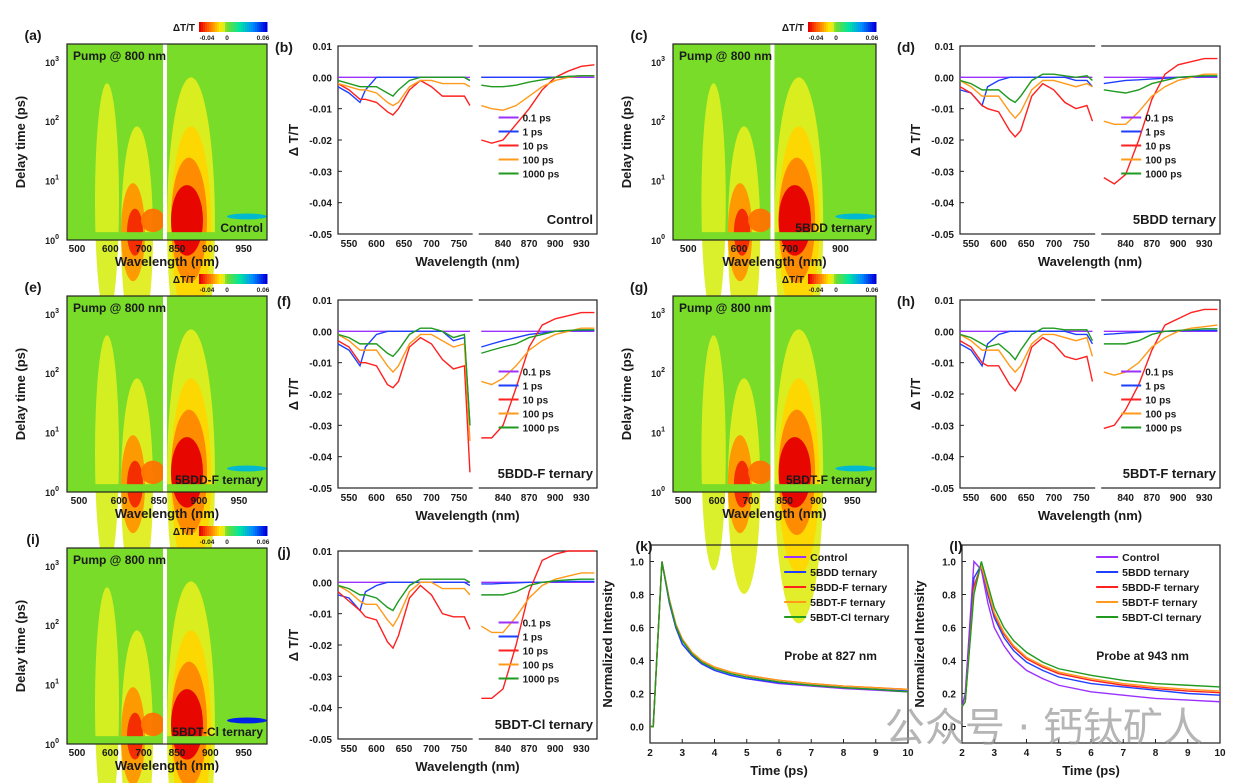 The image size is (1243, 783). Describe the element at coordinates (538, 587) in the screenshot. I see `series-line-1000ps` at that location.